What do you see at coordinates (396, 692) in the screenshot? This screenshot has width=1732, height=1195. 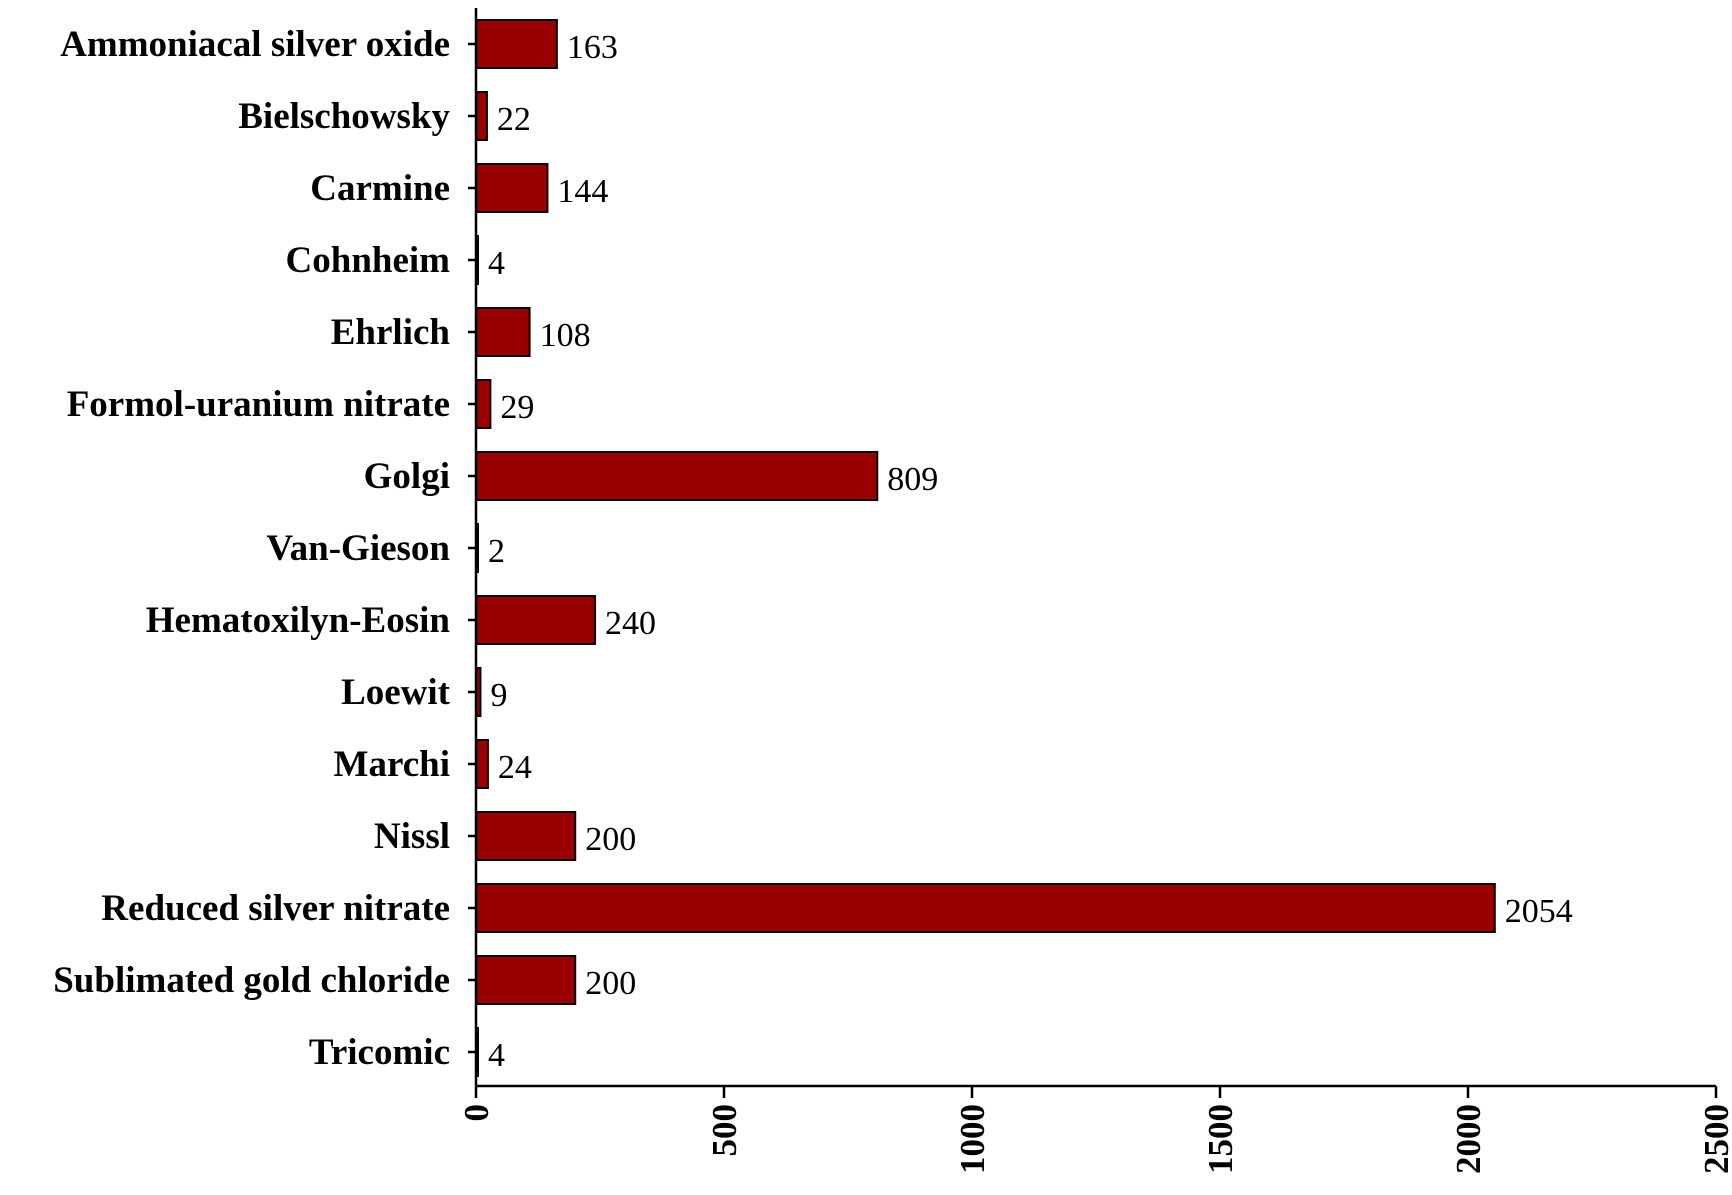 I see `category-label-9: Loewit` at bounding box center [396, 692].